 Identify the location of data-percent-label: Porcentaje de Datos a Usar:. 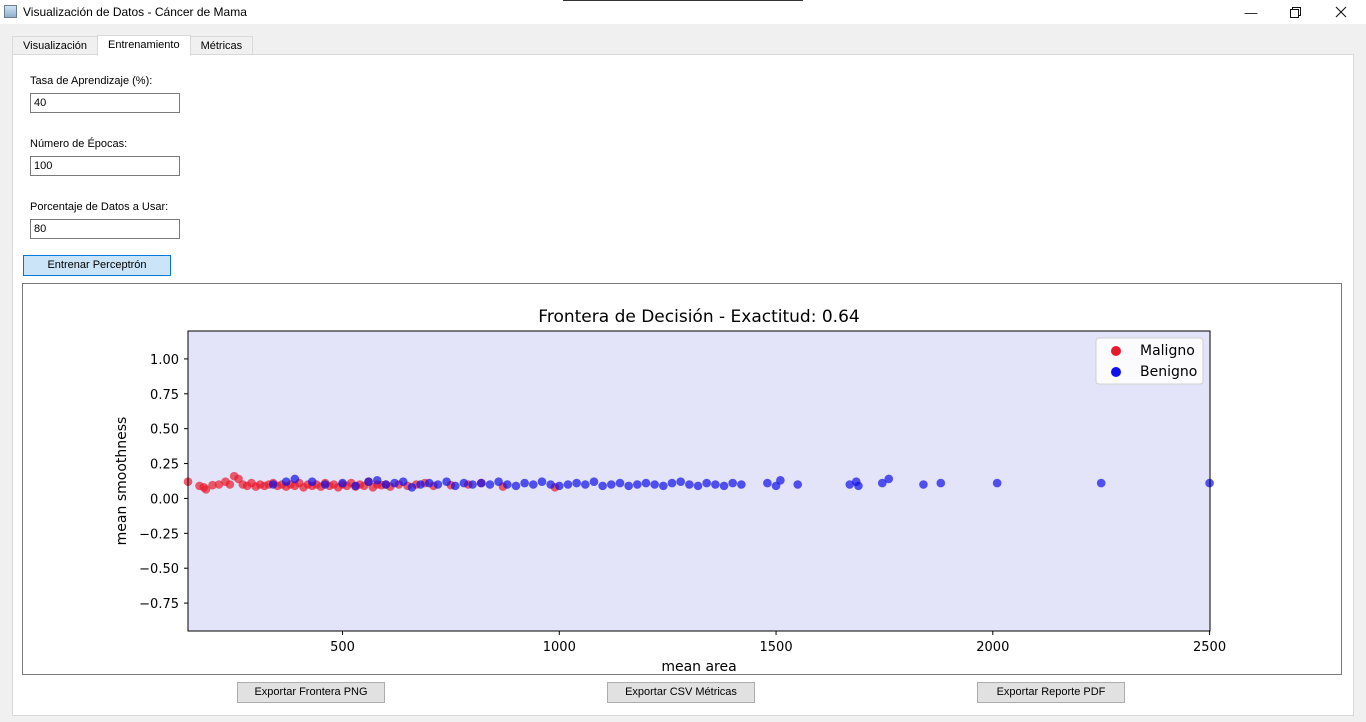
(99, 207).